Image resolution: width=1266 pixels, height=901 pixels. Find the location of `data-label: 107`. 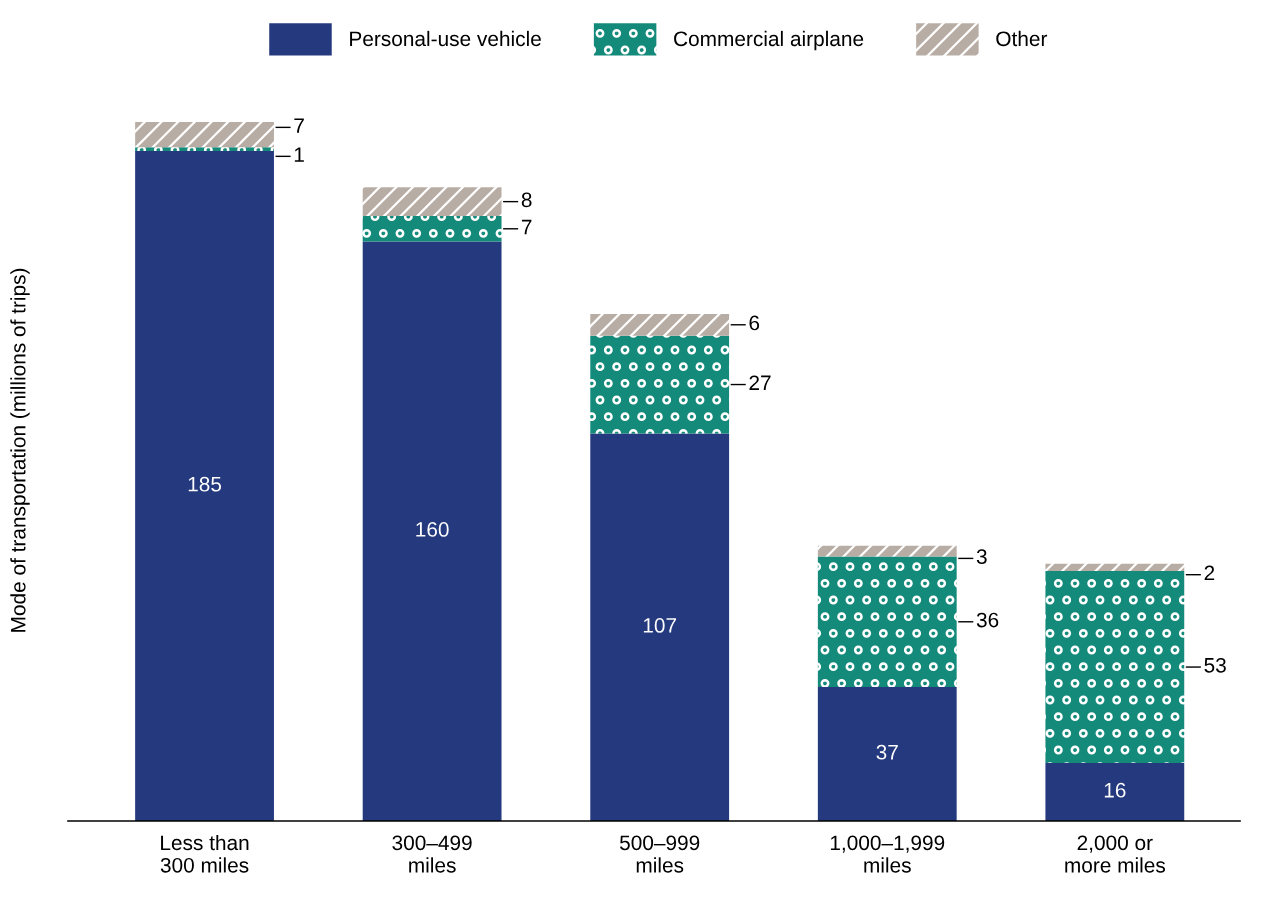

data-label: 107 is located at coordinates (660, 625).